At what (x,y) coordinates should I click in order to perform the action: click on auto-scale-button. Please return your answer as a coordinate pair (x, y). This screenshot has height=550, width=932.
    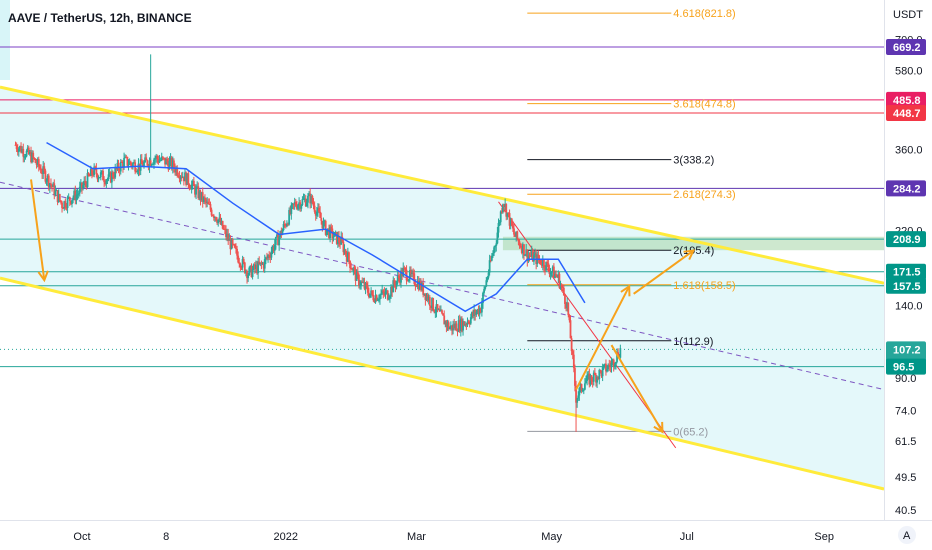
    Looking at the image, I should click on (907, 535).